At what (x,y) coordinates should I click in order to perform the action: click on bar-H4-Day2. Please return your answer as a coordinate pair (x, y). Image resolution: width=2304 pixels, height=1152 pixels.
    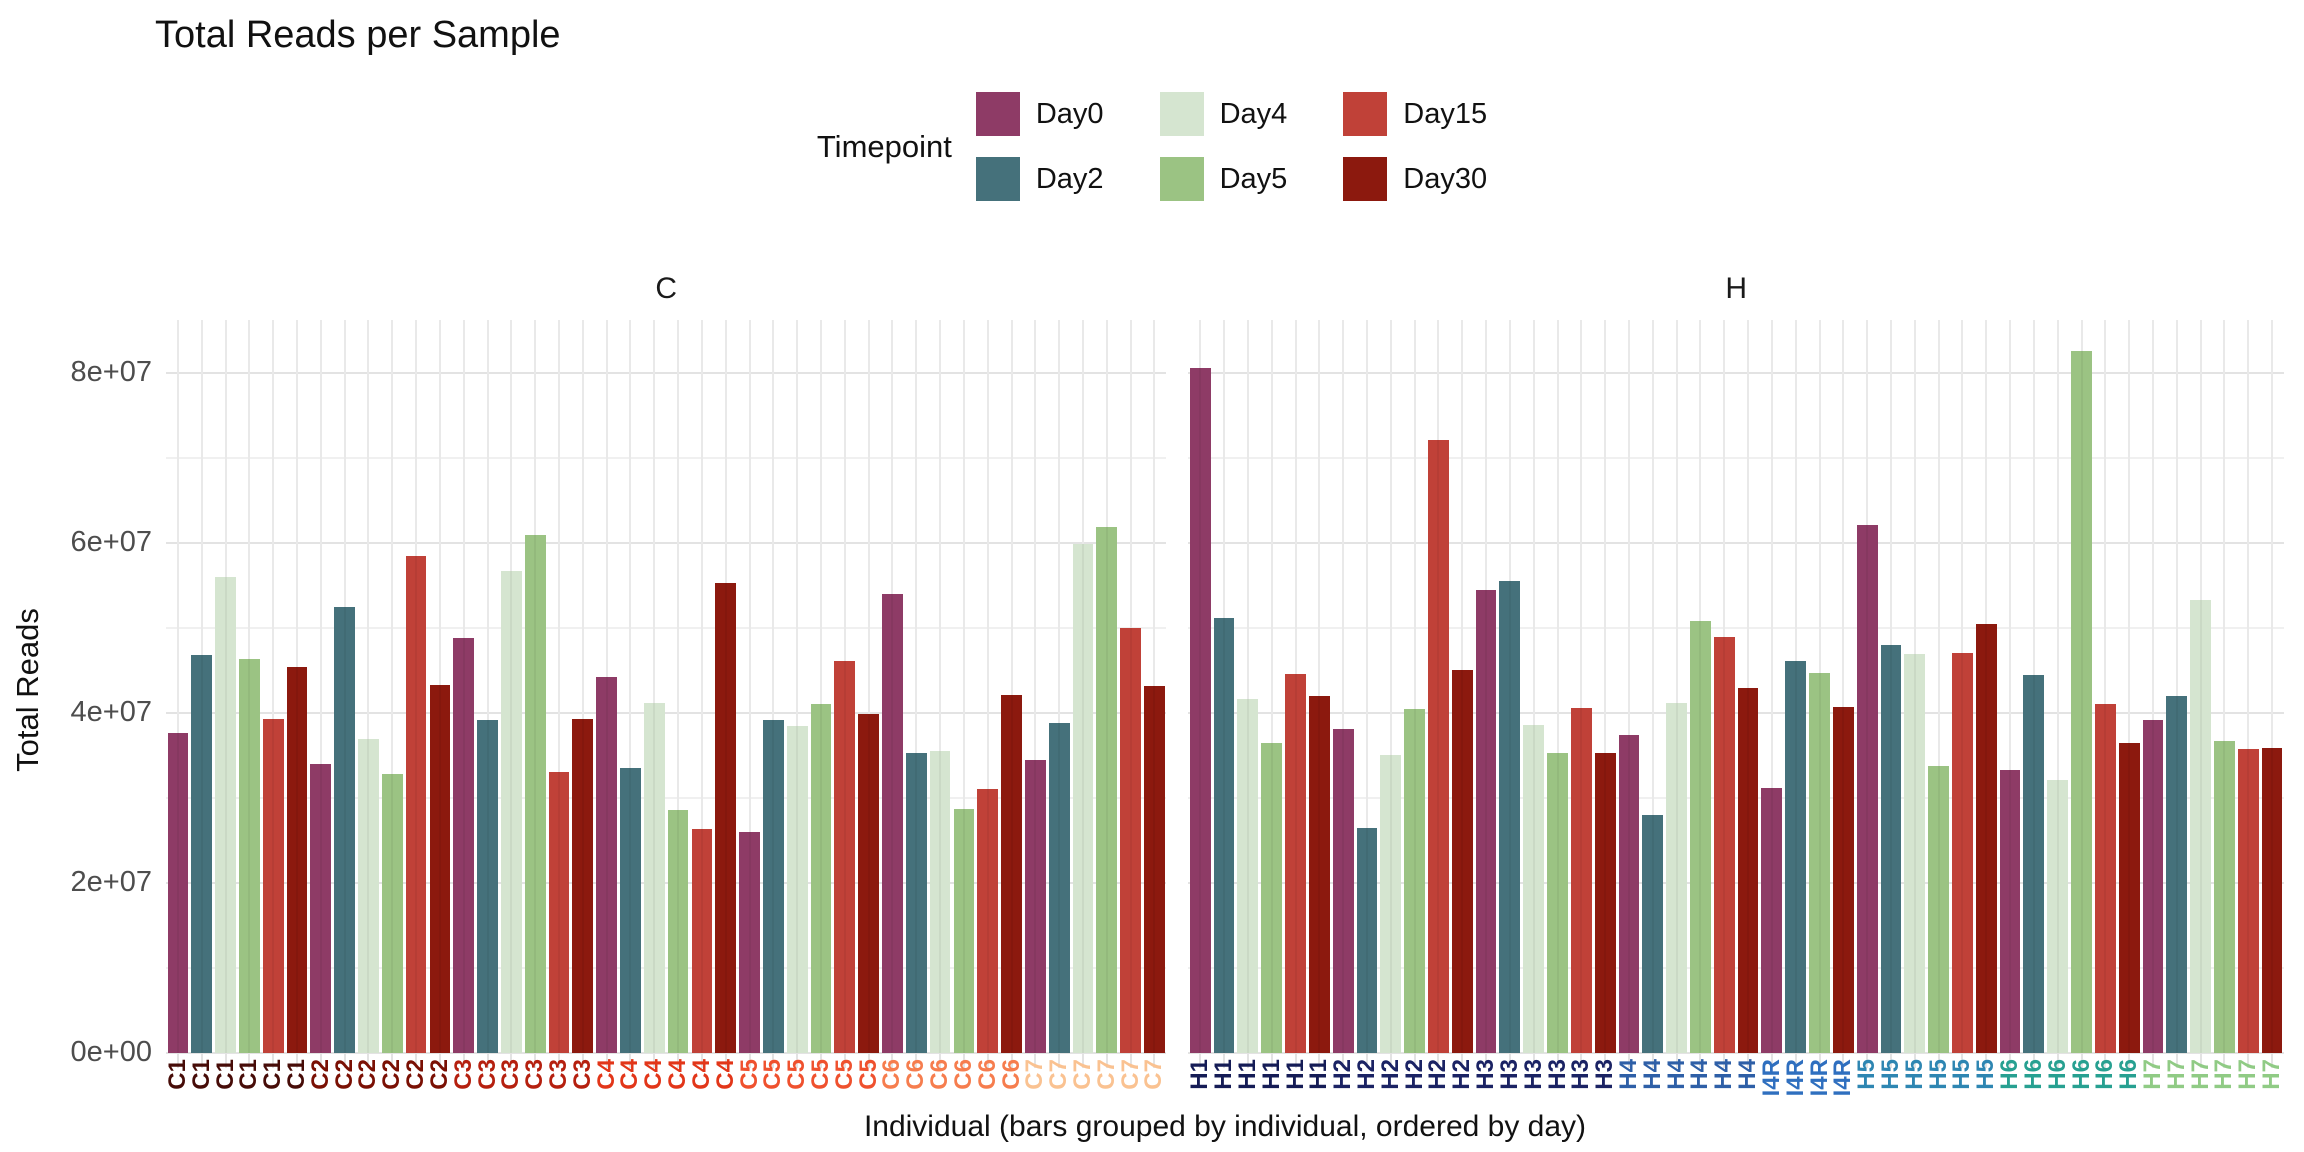
    Looking at the image, I should click on (1653, 934).